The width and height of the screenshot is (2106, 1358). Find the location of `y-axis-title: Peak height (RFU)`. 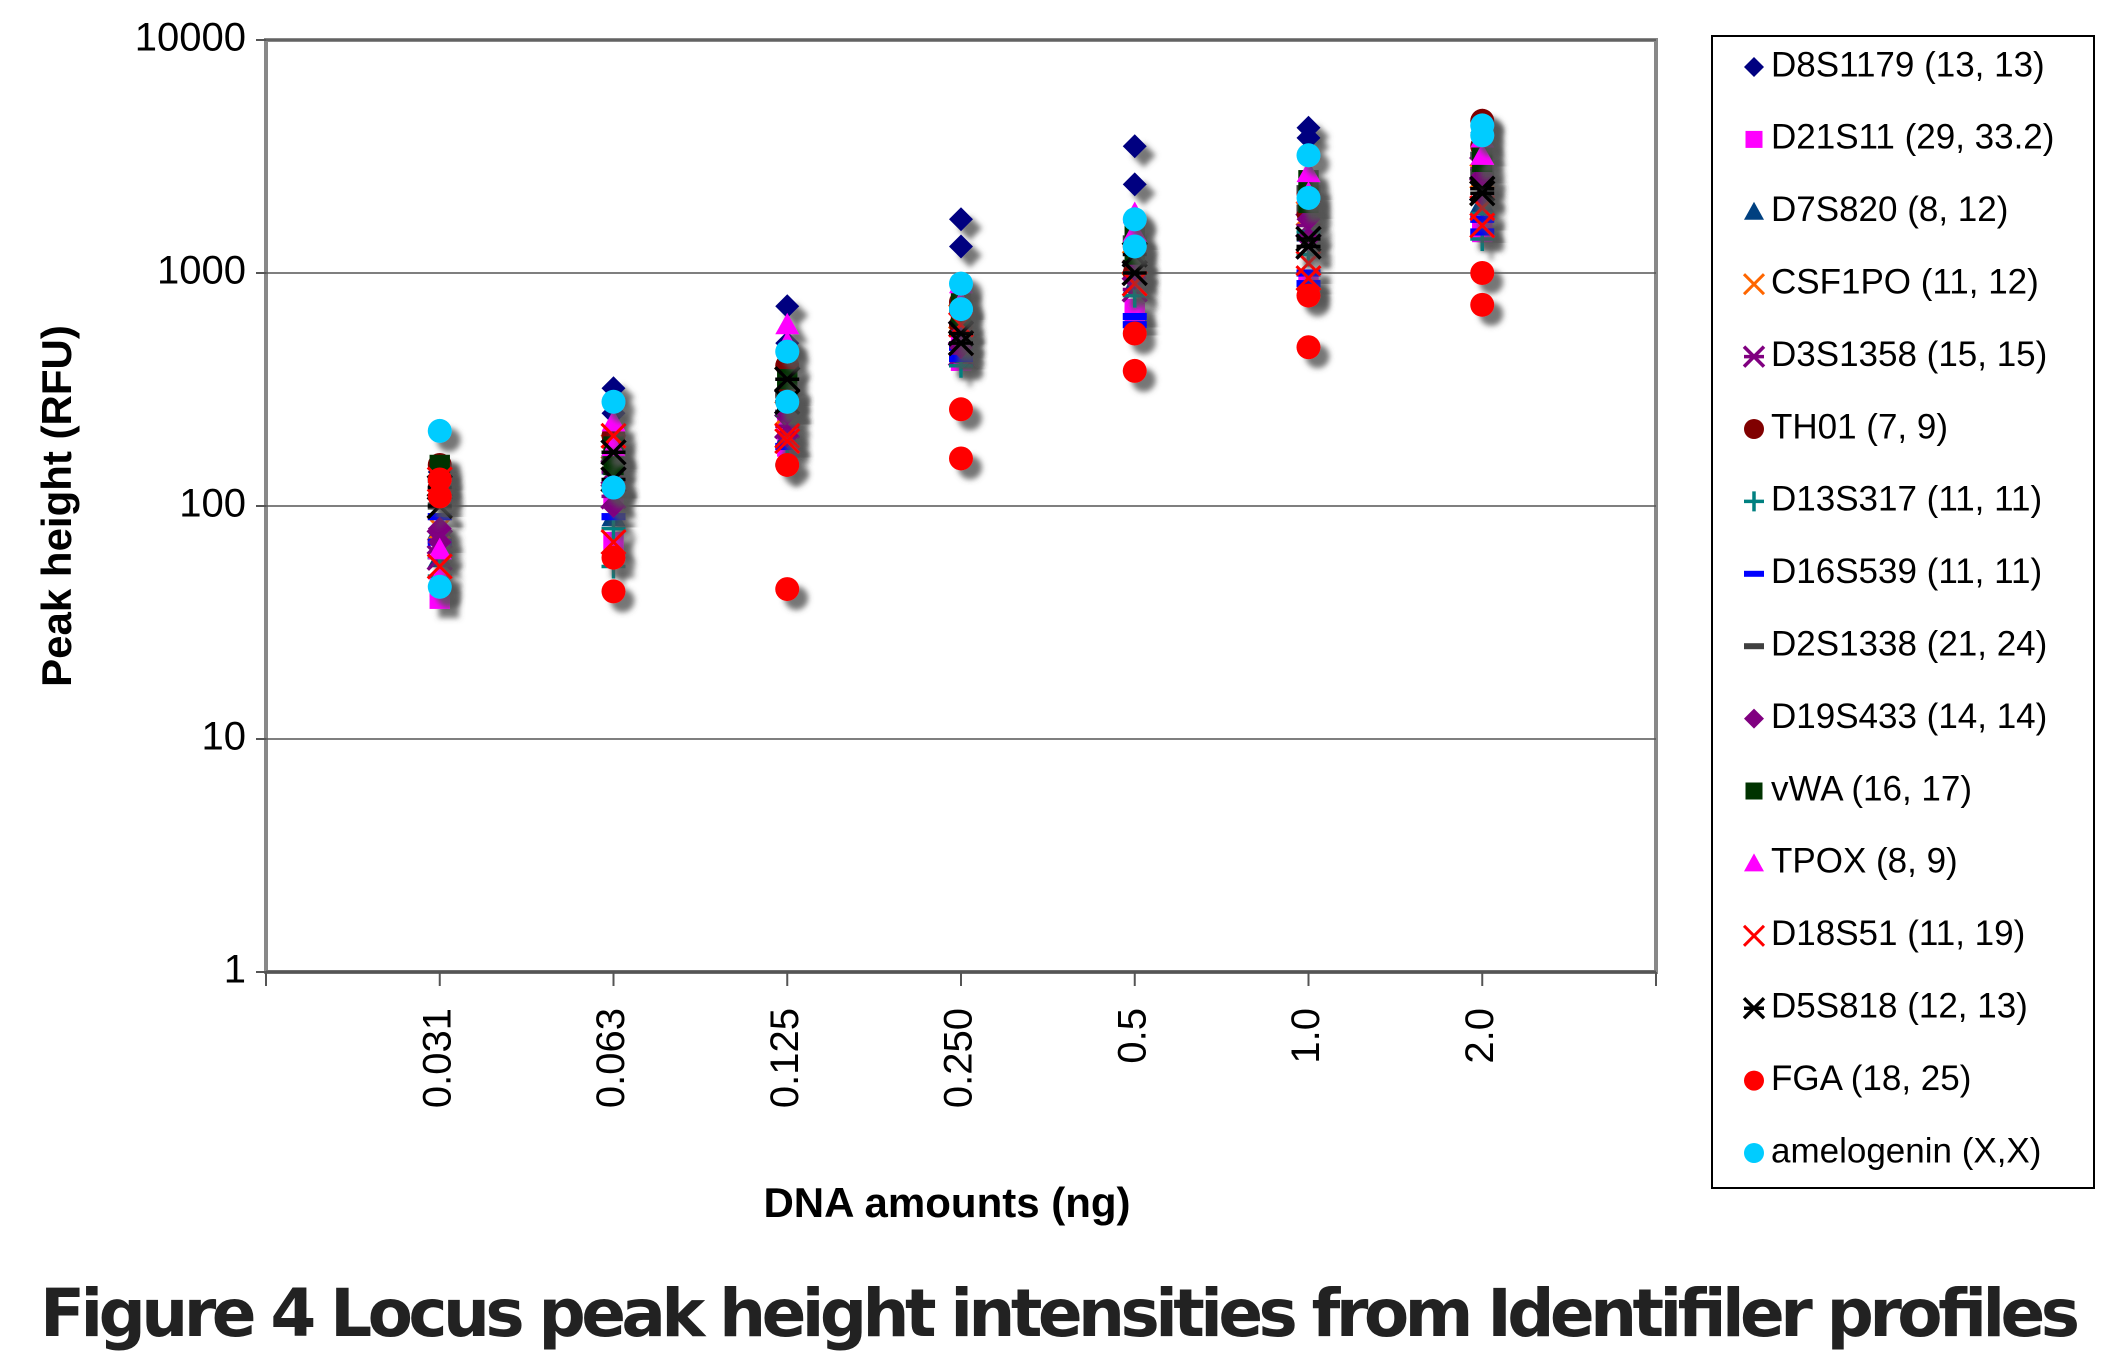

y-axis-title: Peak height (RFU) is located at coordinates (56, 506).